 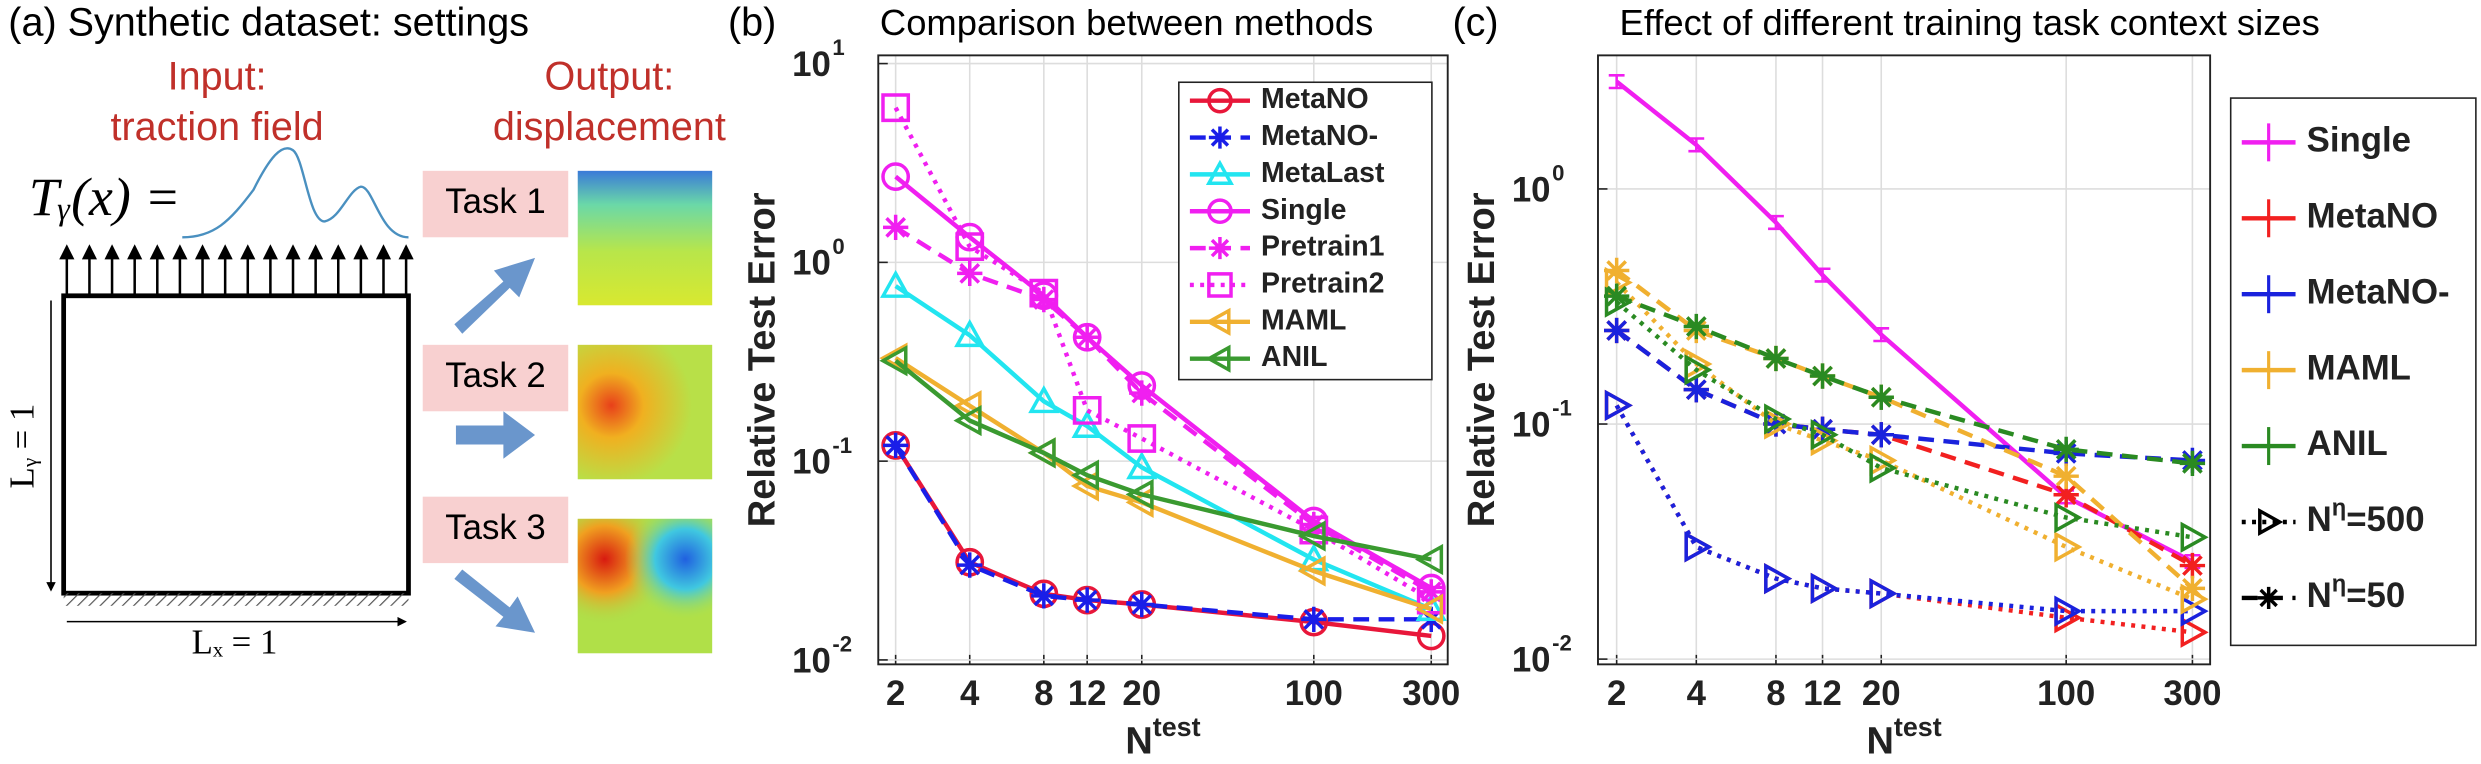 What do you see at coordinates (1322, 283) in the screenshot?
I see `legend-label: Pretrain2` at bounding box center [1322, 283].